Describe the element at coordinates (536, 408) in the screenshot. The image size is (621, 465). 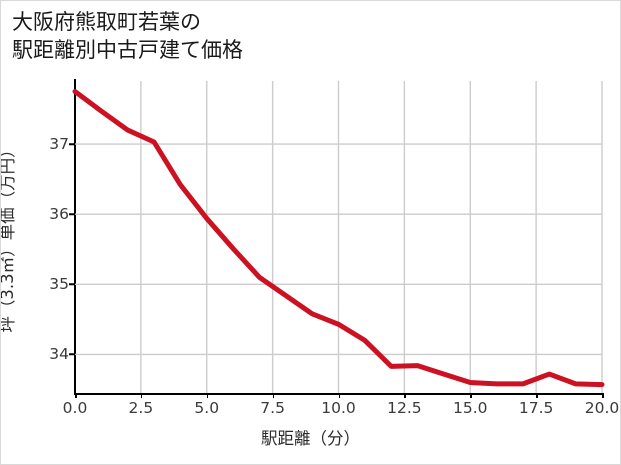
I see `x-tick-label: 17.5` at that location.